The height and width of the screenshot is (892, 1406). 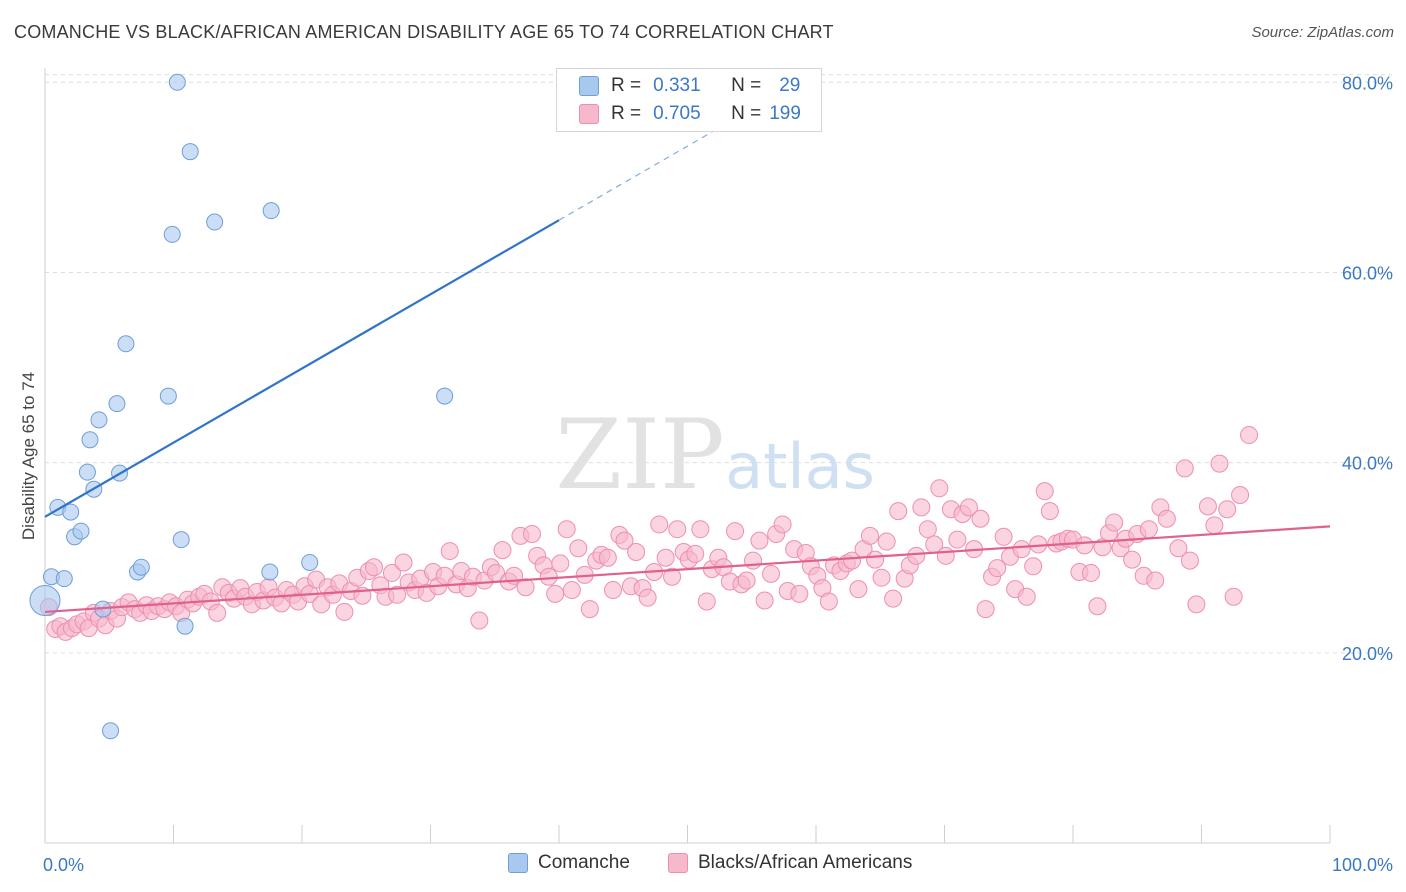 I want to click on trend-line-black, so click(x=687, y=569).